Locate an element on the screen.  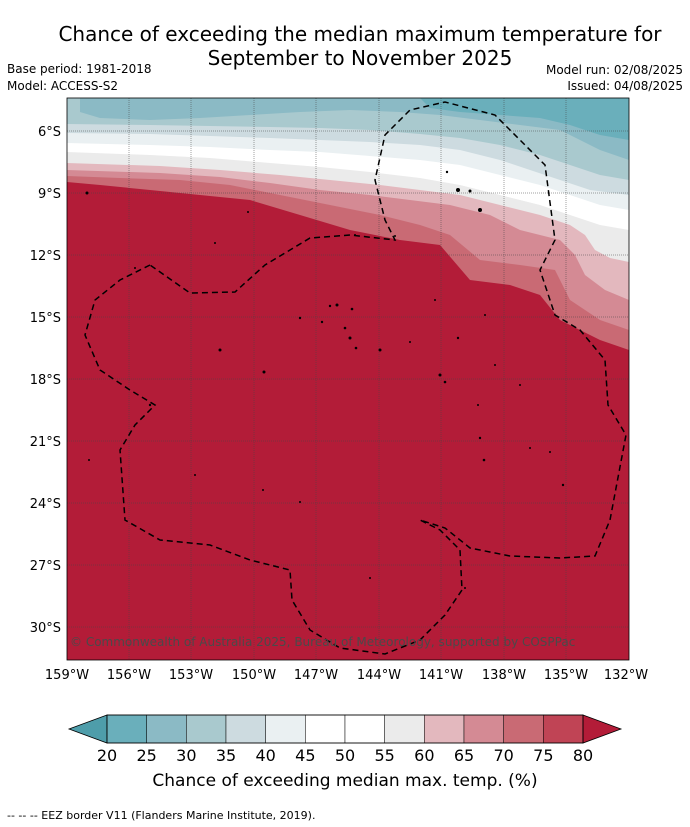
model-name: Model: ACCESS-S2 is located at coordinates (63, 86).